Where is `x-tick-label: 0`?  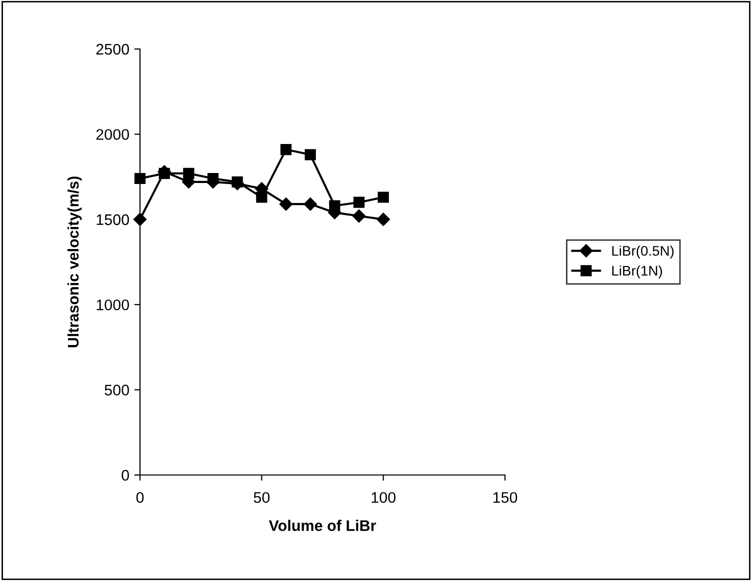
x-tick-label: 0 is located at coordinates (140, 497).